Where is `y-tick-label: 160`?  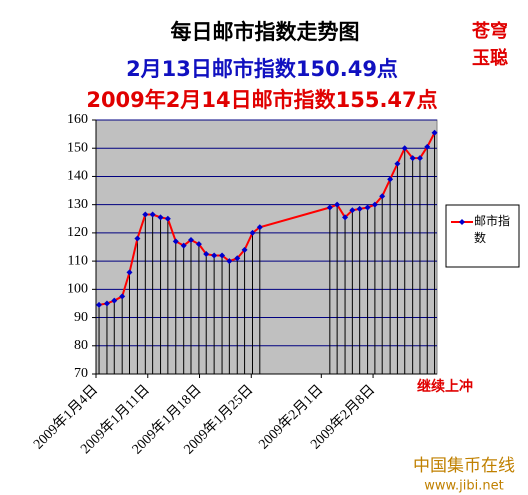 y-tick-label: 160 is located at coordinates (77, 119).